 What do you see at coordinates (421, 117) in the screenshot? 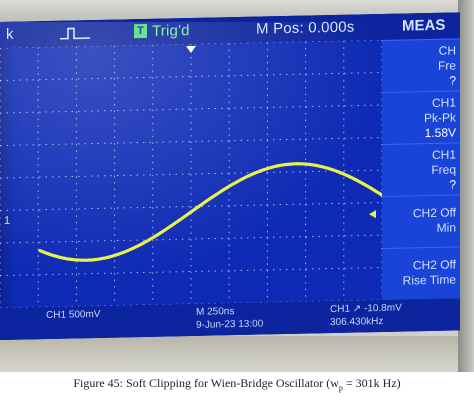
I see `measure-button-2: CH1 Pk-Pk 1.58V` at bounding box center [421, 117].